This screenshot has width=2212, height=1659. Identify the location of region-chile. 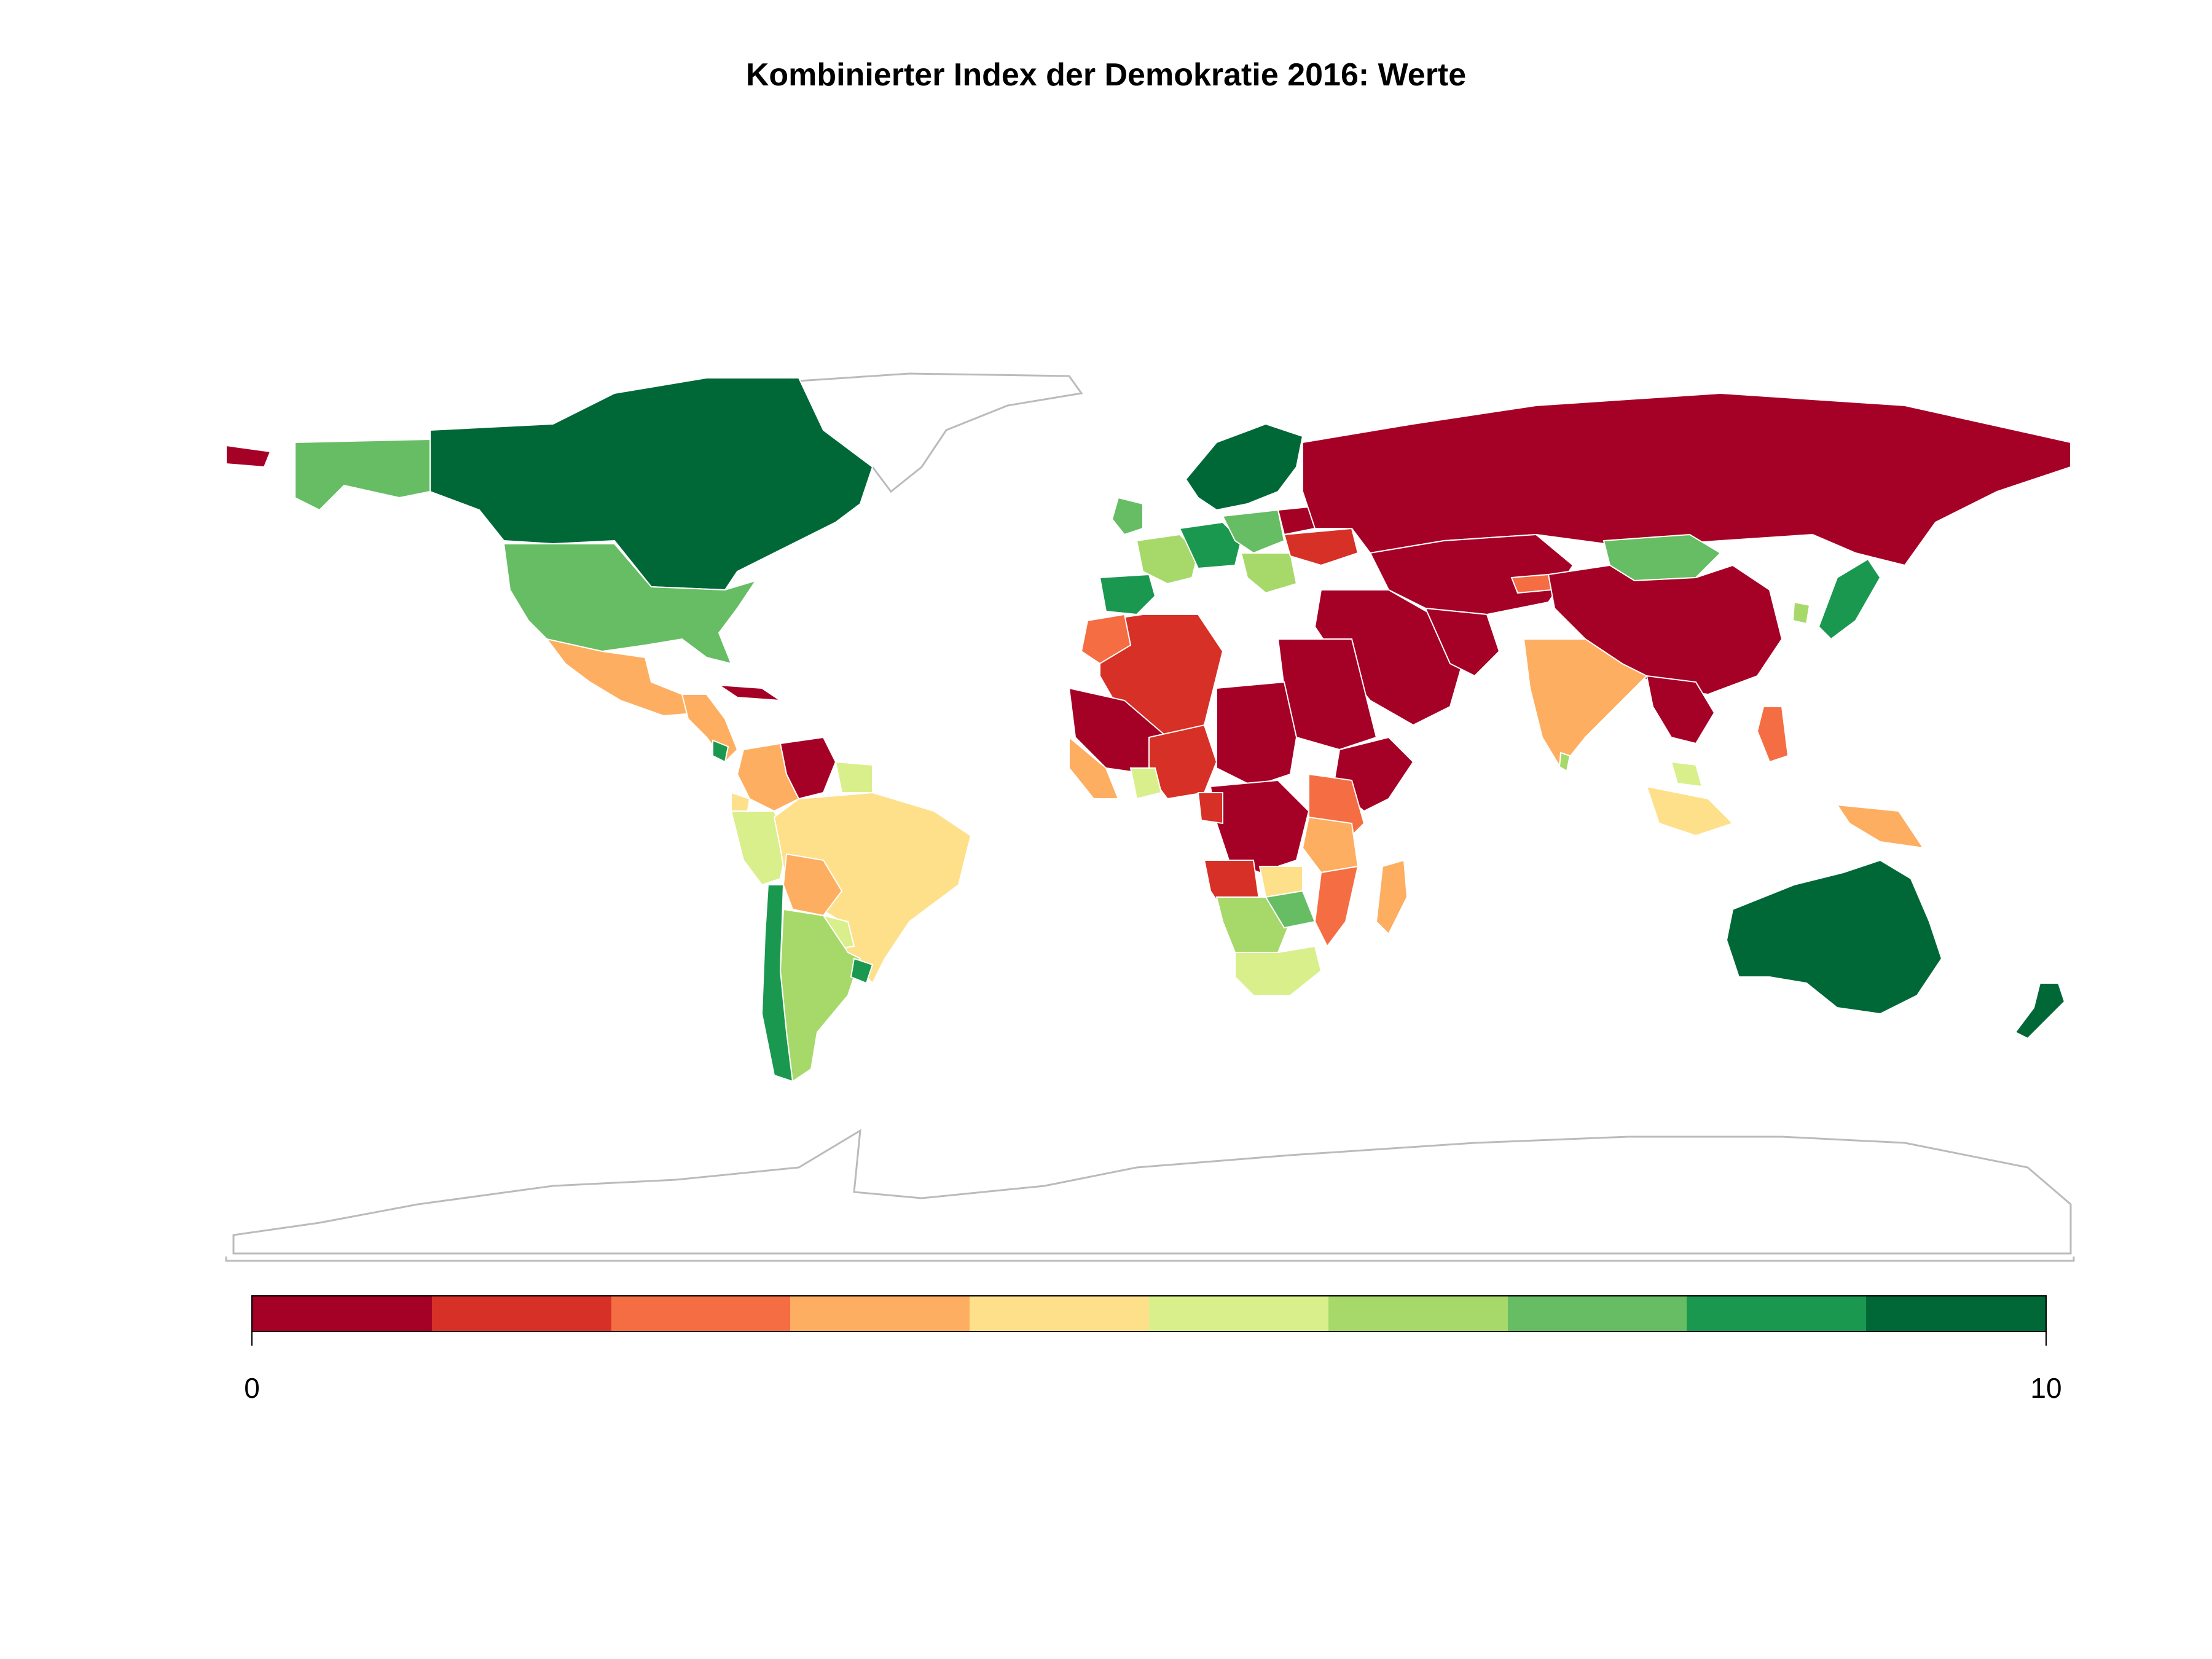
(777, 983).